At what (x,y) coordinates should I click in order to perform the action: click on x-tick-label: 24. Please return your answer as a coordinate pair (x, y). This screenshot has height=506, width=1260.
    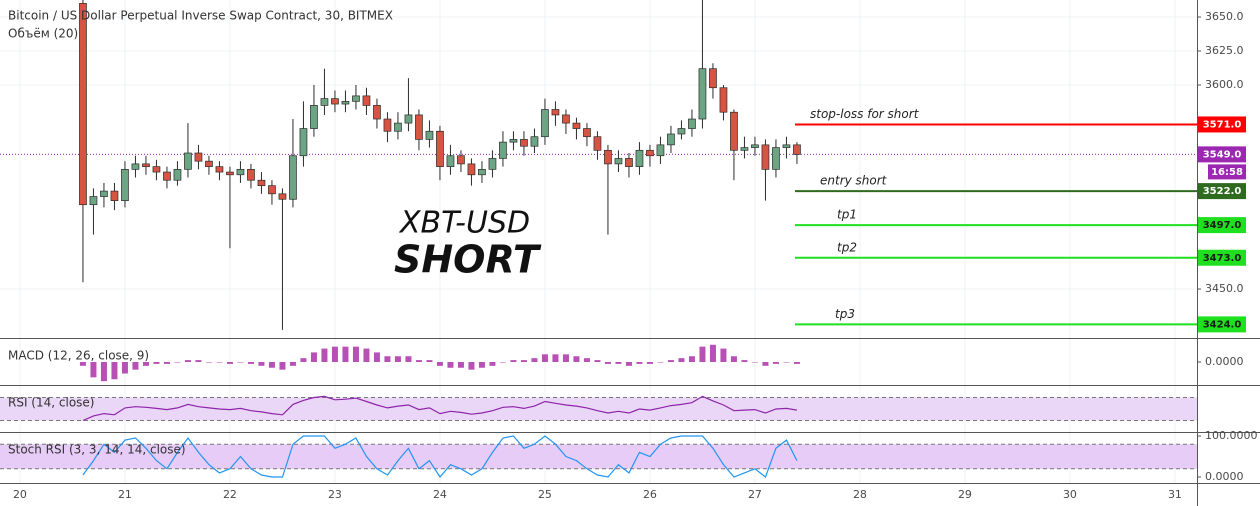
    Looking at the image, I should click on (440, 494).